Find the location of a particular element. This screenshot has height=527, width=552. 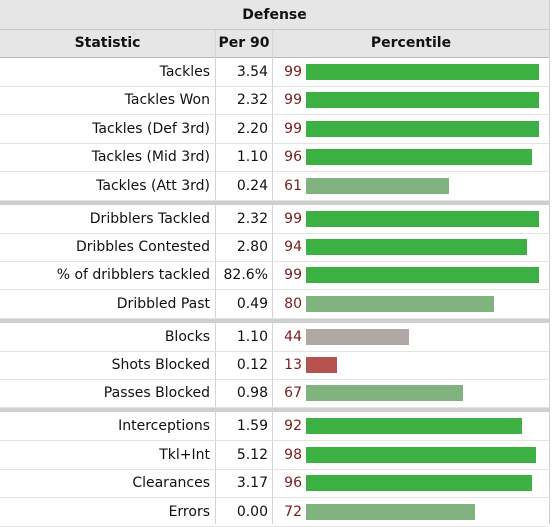

table-row: Tackles Won 2.32 99 is located at coordinates (274, 101).